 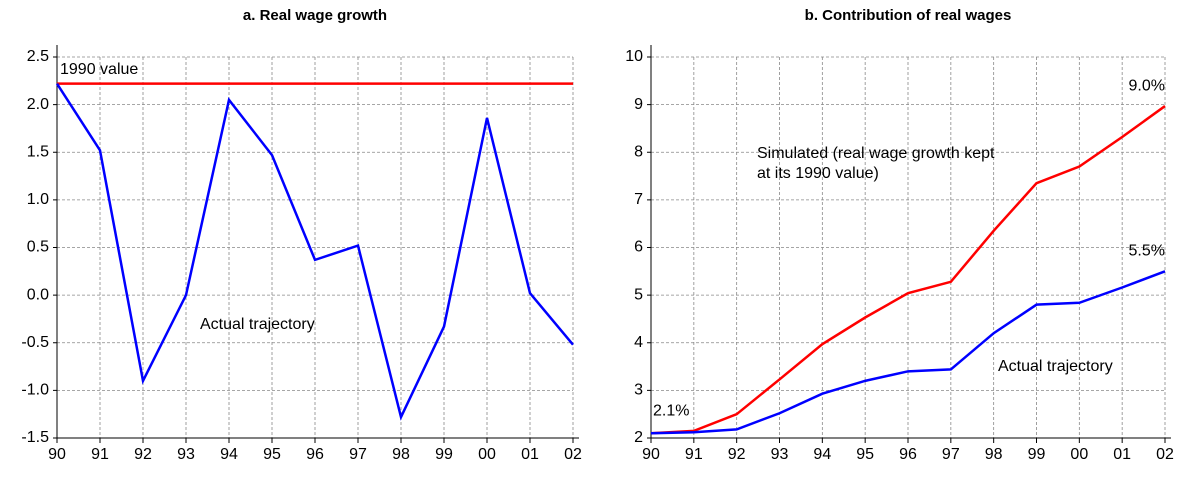 What do you see at coordinates (638, 199) in the screenshot?
I see `y-tick-label: 7` at bounding box center [638, 199].